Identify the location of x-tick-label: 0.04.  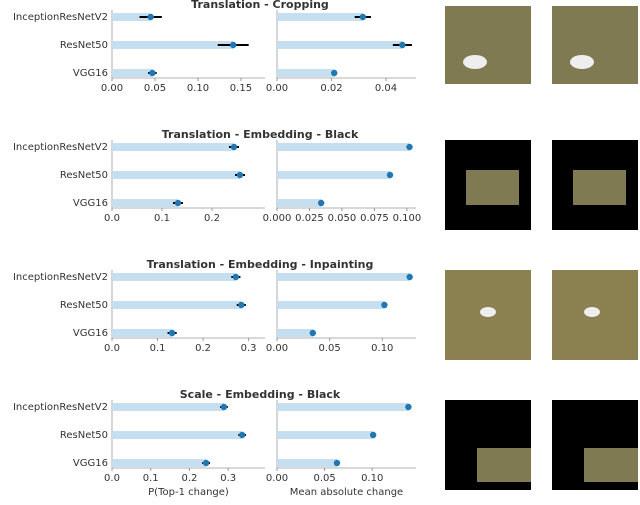
(386, 88).